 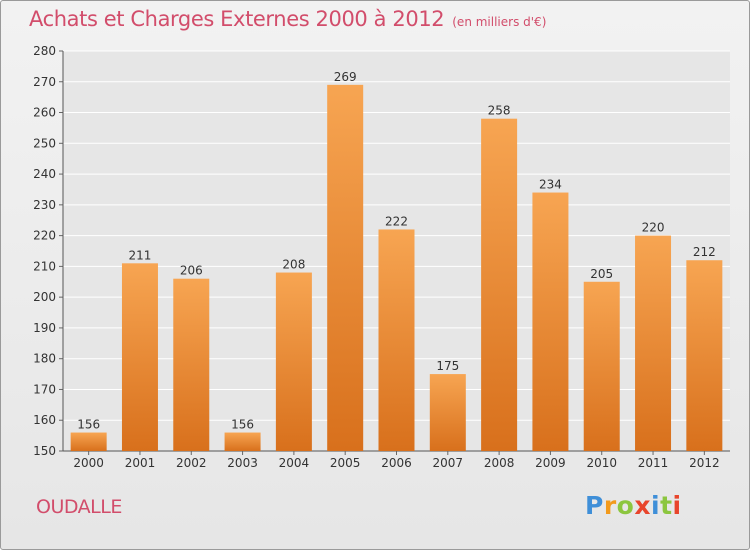 I want to click on x-tick-label-2012: 2012, so click(x=704, y=463).